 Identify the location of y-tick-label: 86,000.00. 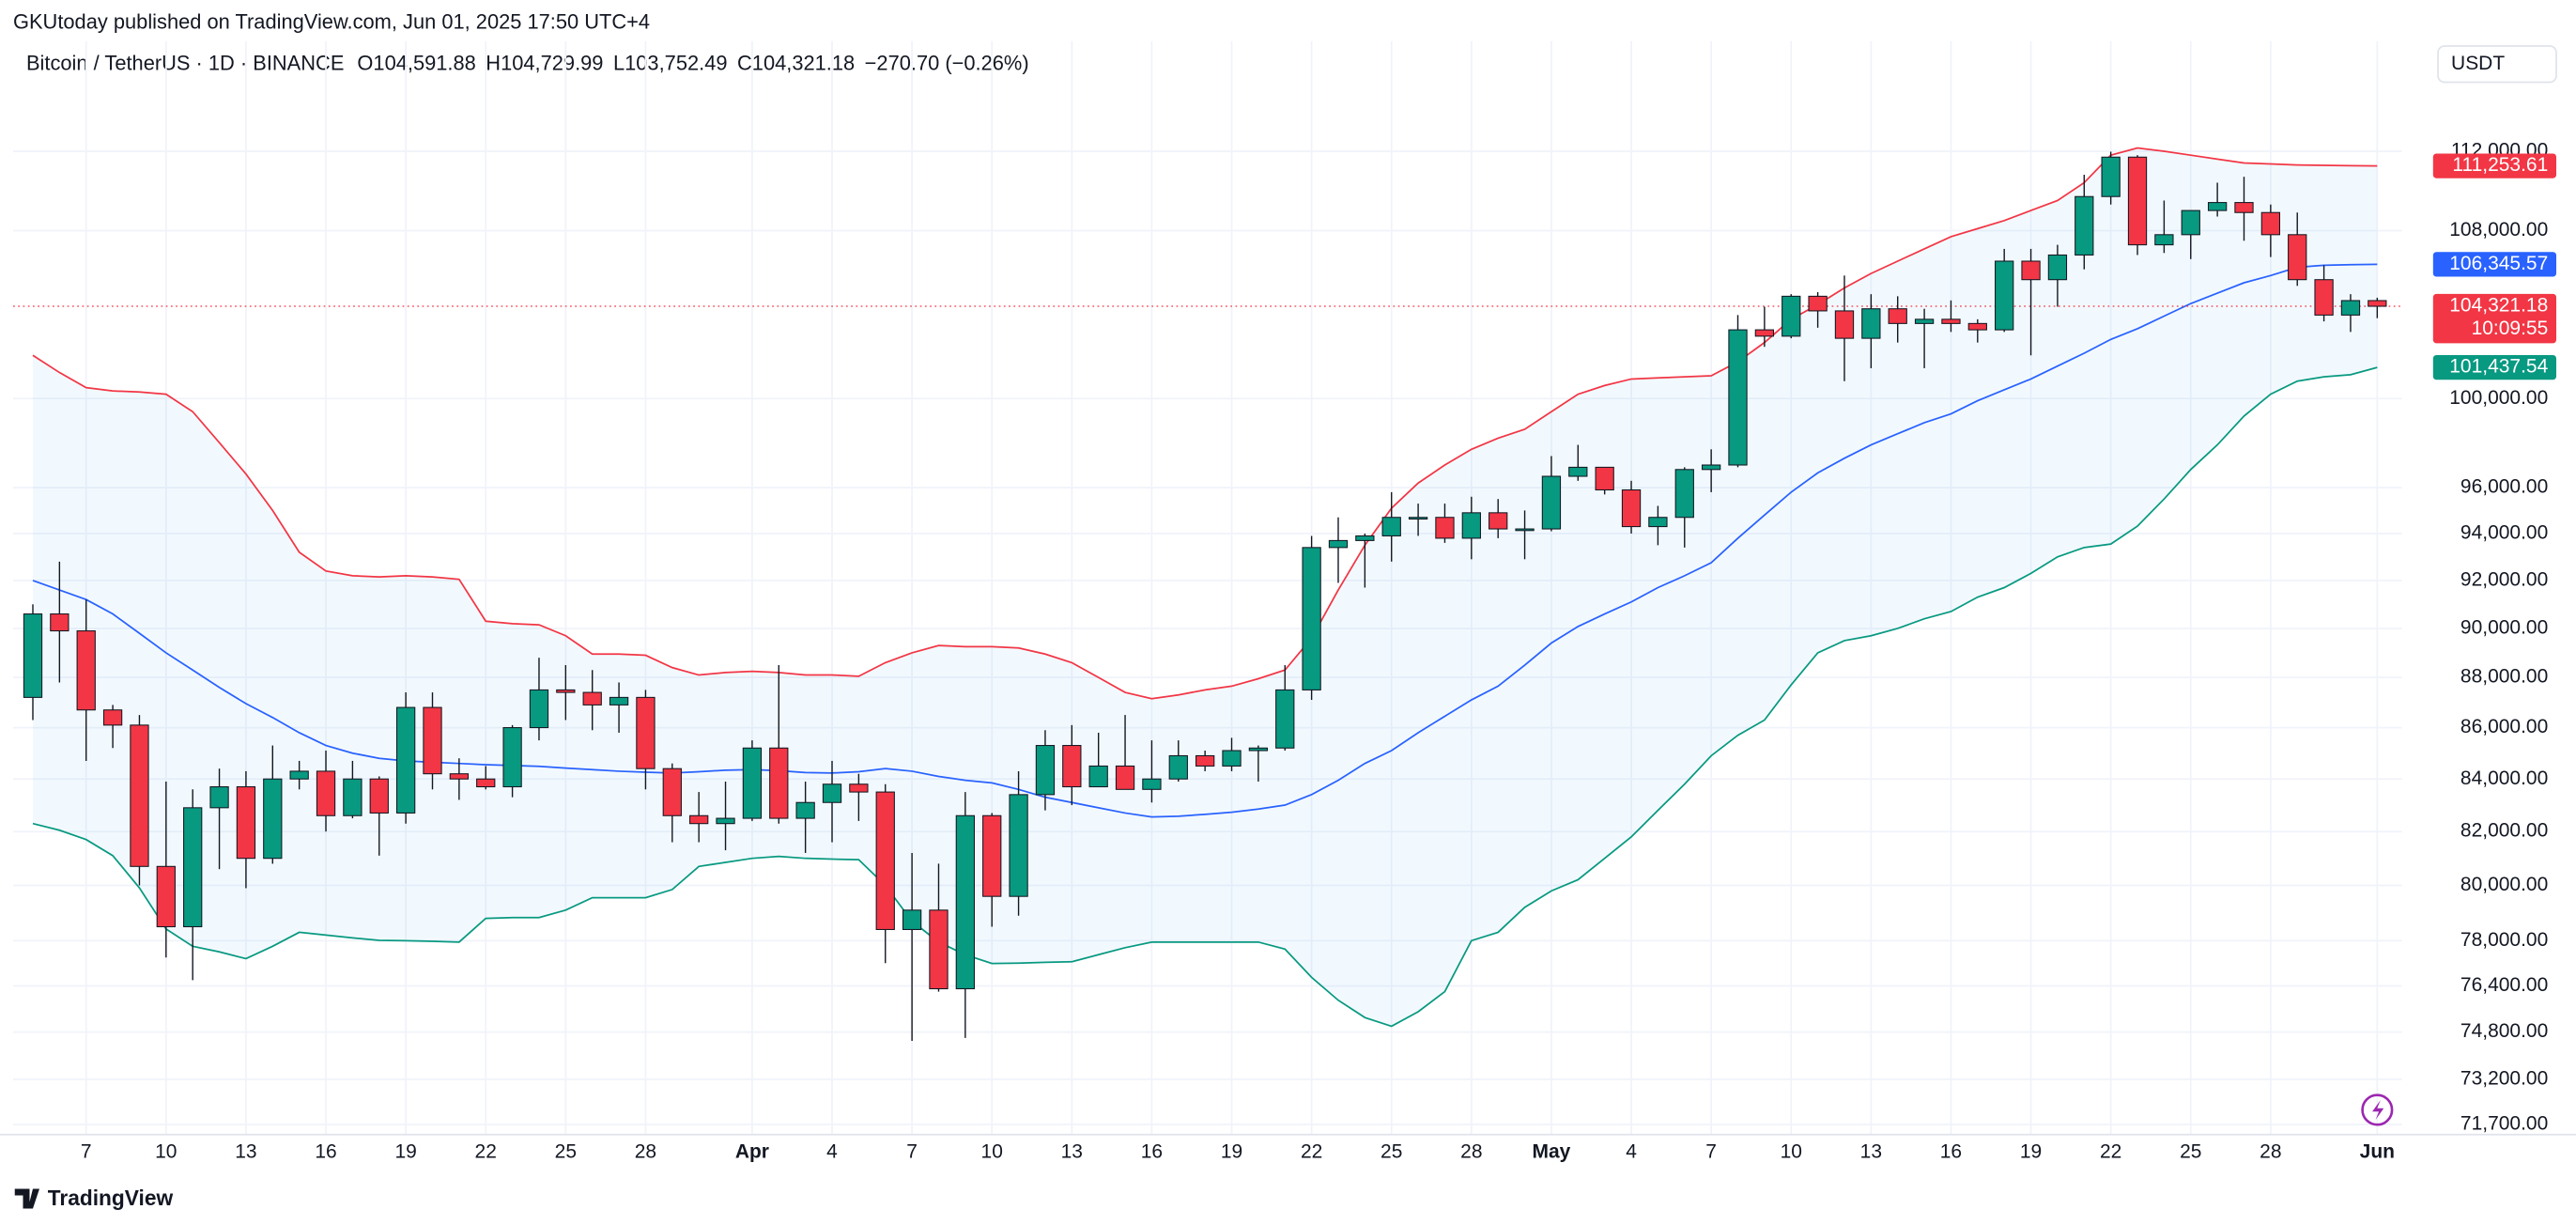
(2504, 726).